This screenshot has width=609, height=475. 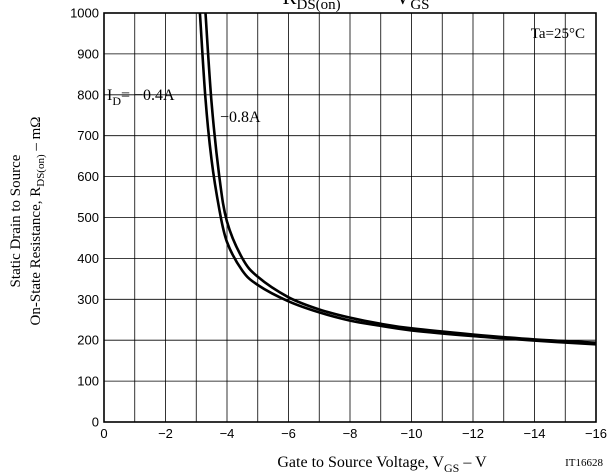 What do you see at coordinates (88, 299) in the screenshot?
I see `y-tick-label: 300` at bounding box center [88, 299].